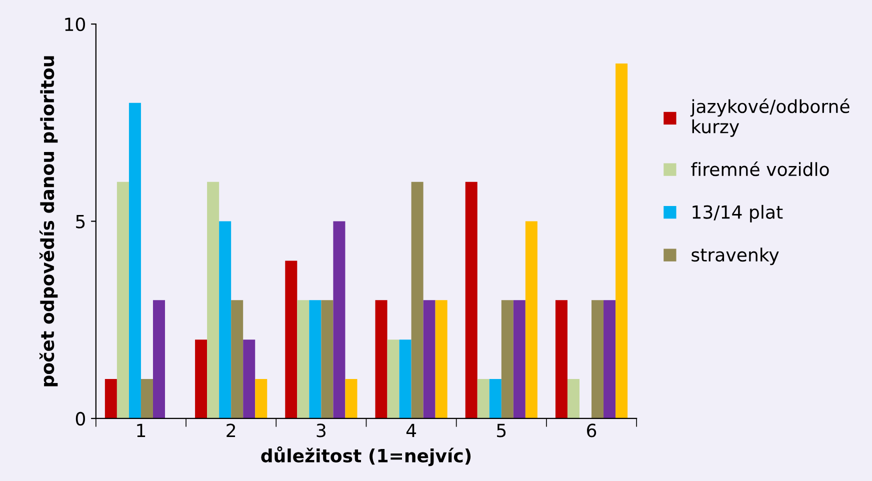 The width and height of the screenshot is (872, 481). I want to click on x-axis-title: důležitost (1=nejvíc), so click(366, 456).